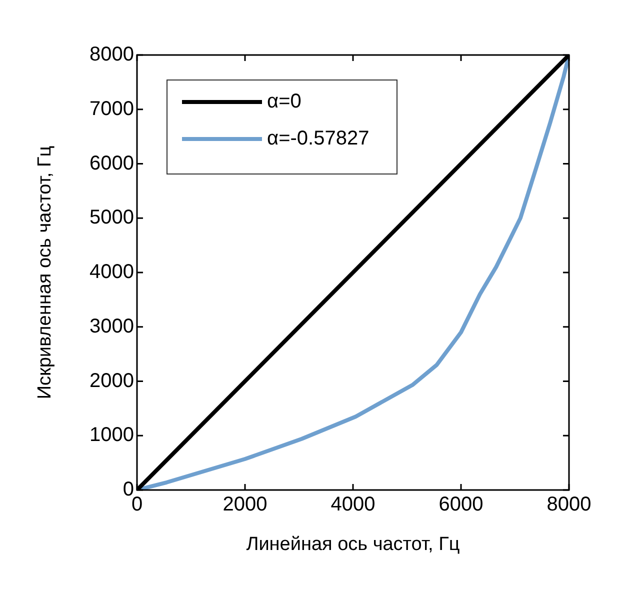 The width and height of the screenshot is (641, 607). What do you see at coordinates (112, 435) in the screenshot?
I see `y-tick-label: 1000` at bounding box center [112, 435].